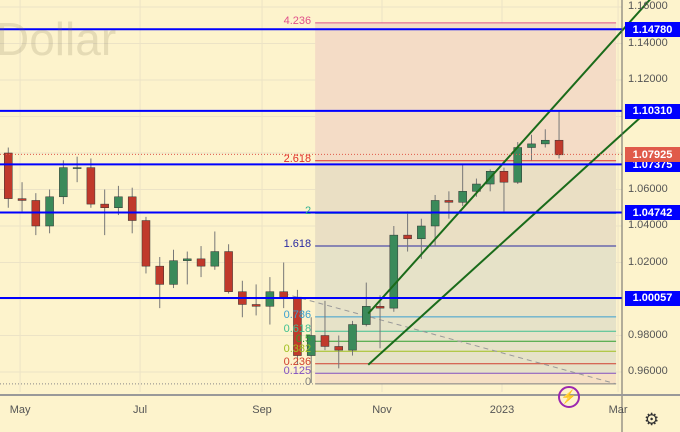 The width and height of the screenshot is (680, 432). I want to click on fib-level-label: 0.618, so click(297, 329).